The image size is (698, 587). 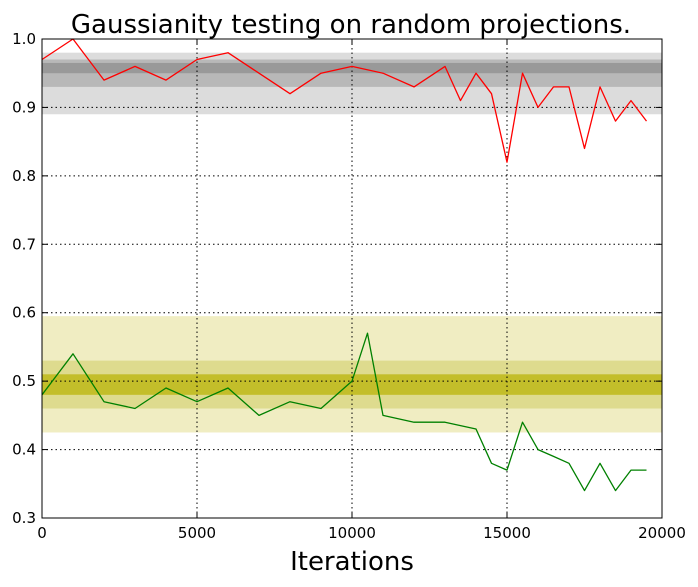 I want to click on y-tick-label: 0.8, so click(x=24, y=176).